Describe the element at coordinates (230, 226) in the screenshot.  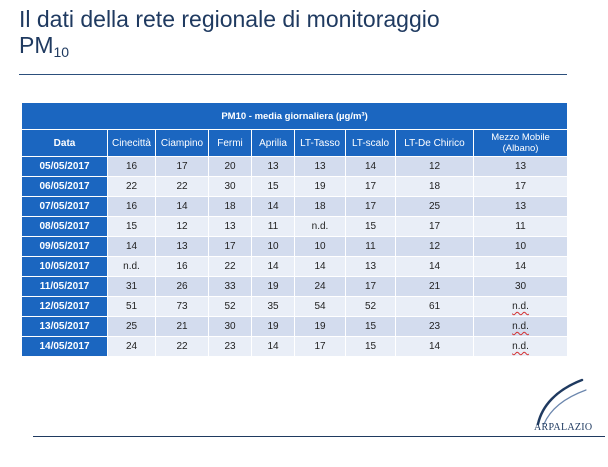
I see `cell-fermi: 13` at that location.